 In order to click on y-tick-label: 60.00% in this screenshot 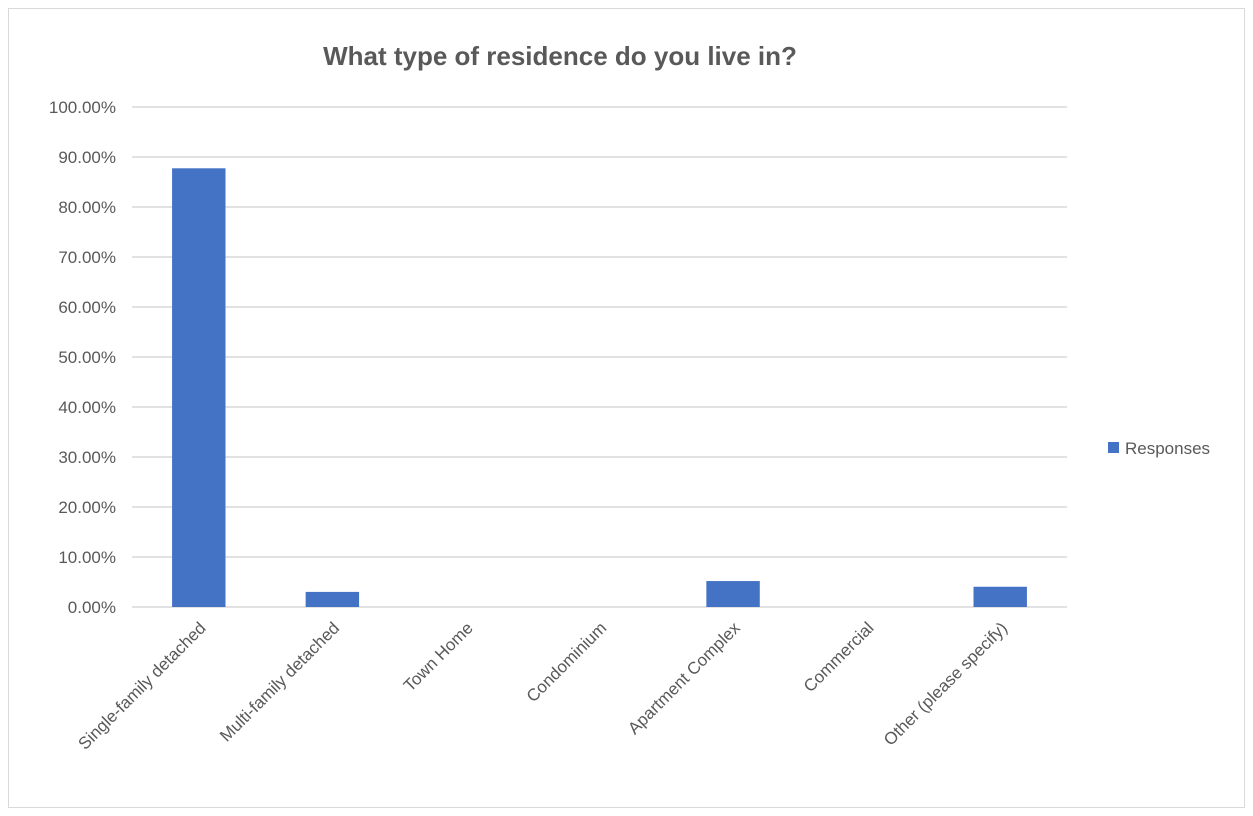, I will do `click(87, 307)`.